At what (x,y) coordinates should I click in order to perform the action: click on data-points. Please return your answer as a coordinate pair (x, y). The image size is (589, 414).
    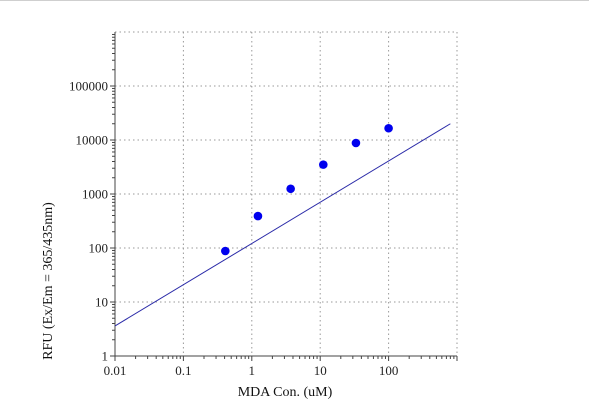
    Looking at the image, I should click on (307, 189).